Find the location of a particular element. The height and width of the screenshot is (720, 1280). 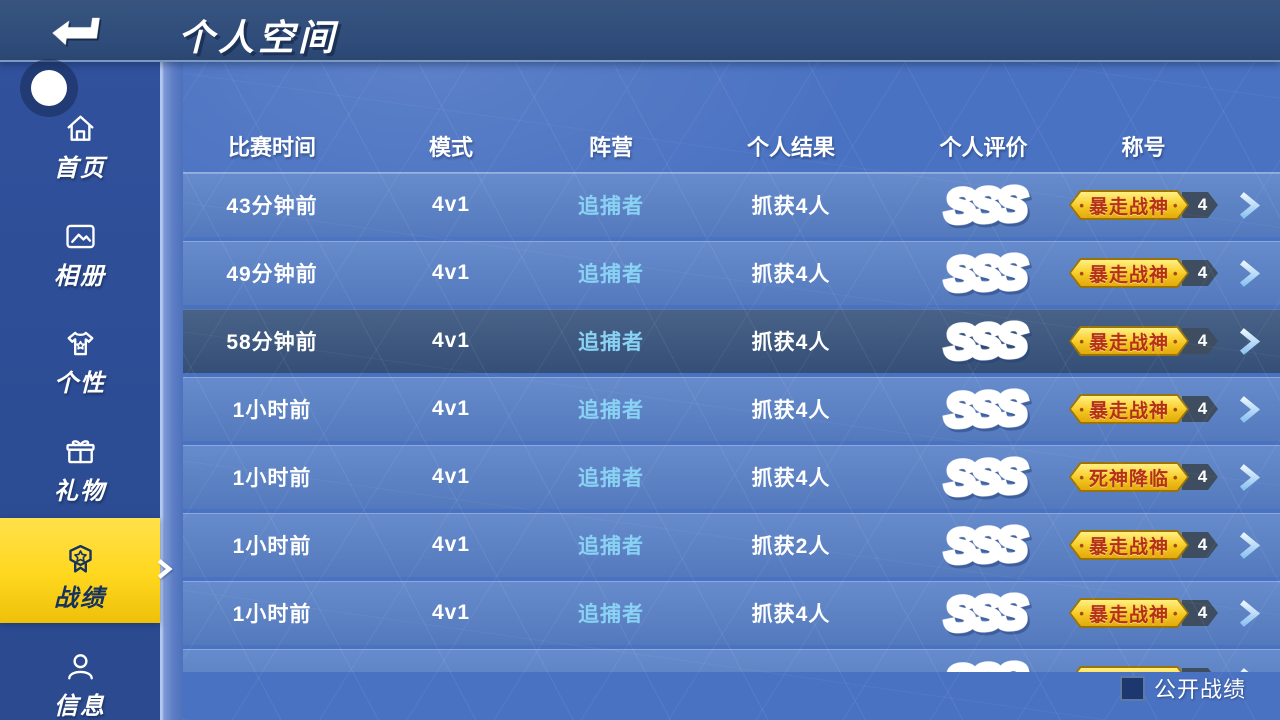

sidebar-item-label: 首页 is located at coordinates (80, 168).